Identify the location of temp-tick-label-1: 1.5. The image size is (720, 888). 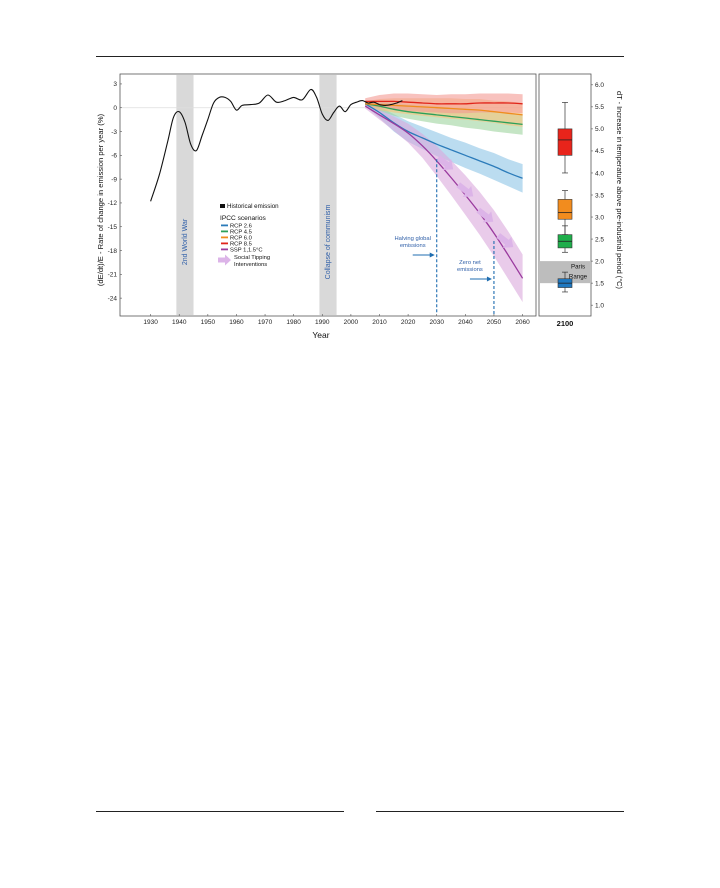
(599, 283).